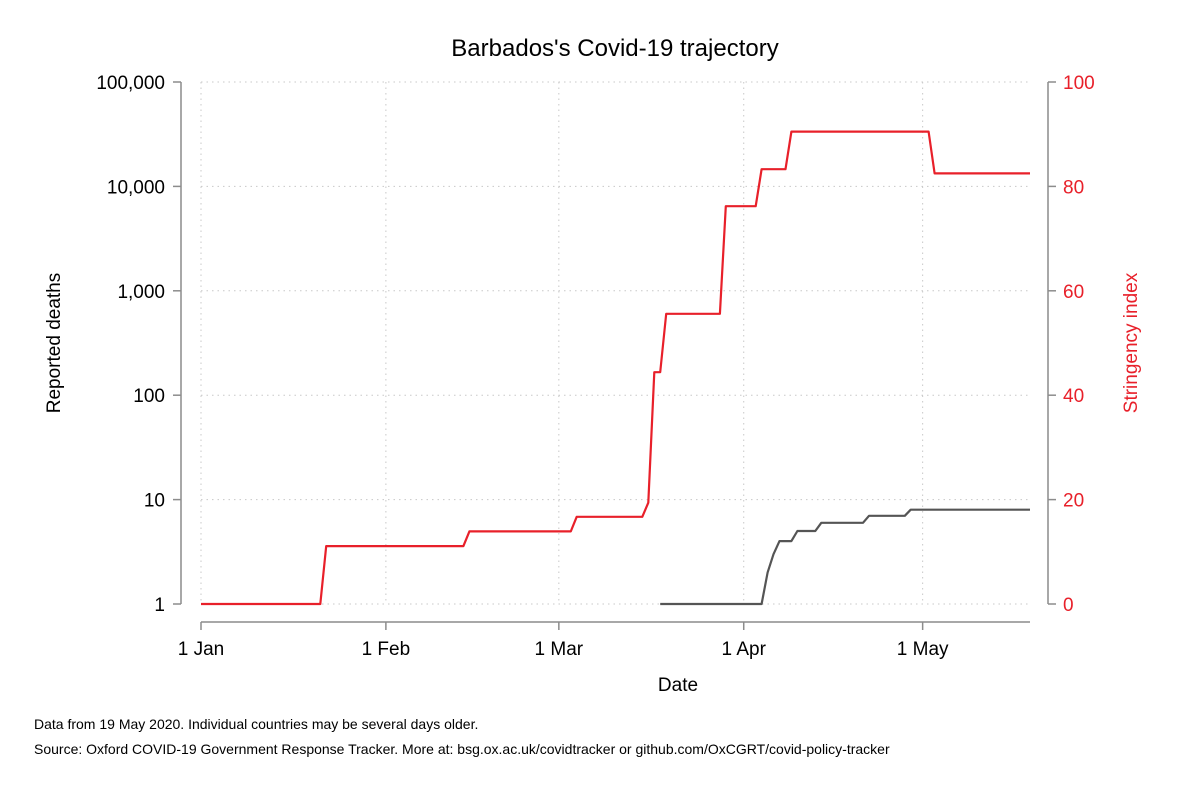  Describe the element at coordinates (614, 48) in the screenshot. I see `chart-title: Barbados's Covid-19 trajectory` at that location.